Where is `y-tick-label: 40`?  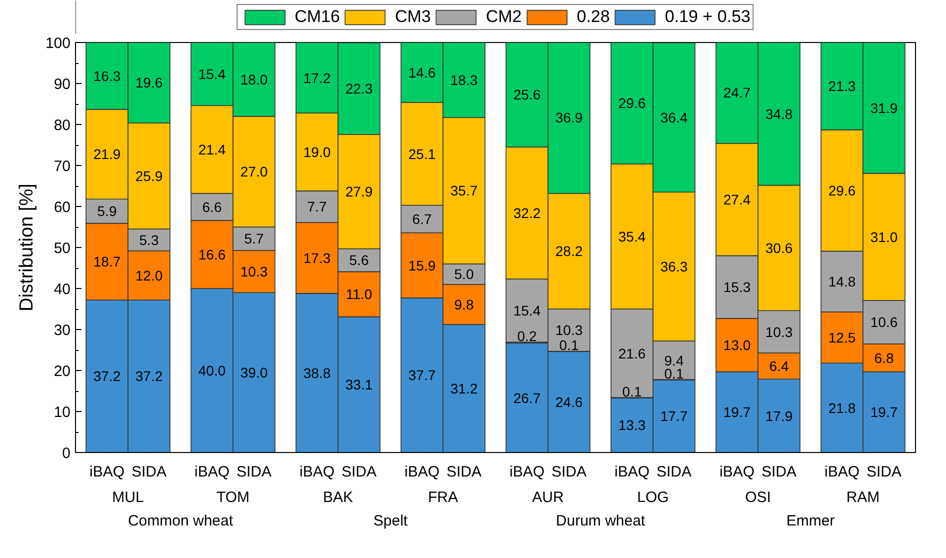 y-tick-label: 40 is located at coordinates (62, 289).